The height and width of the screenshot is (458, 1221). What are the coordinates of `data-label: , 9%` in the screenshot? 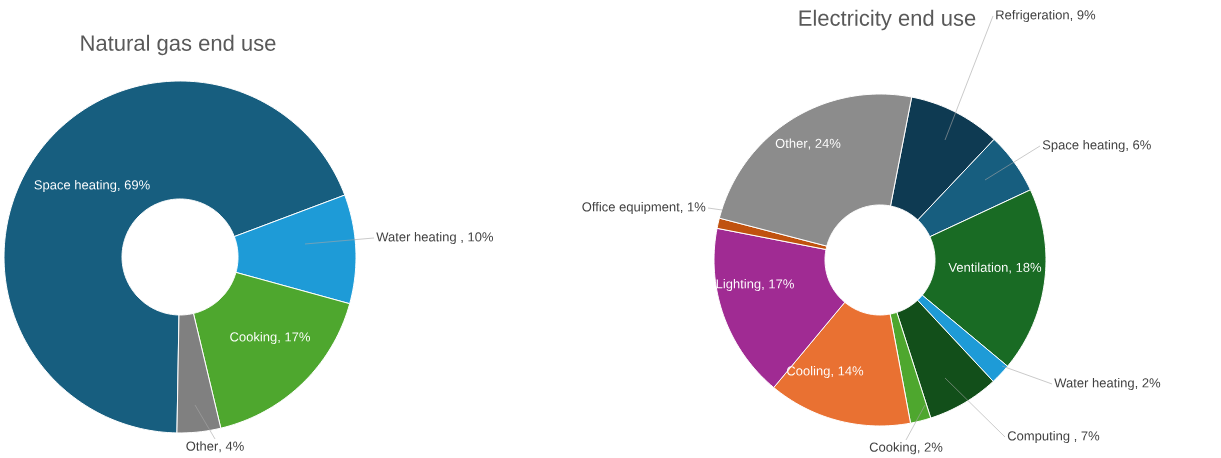 It's located at (1083, 16).